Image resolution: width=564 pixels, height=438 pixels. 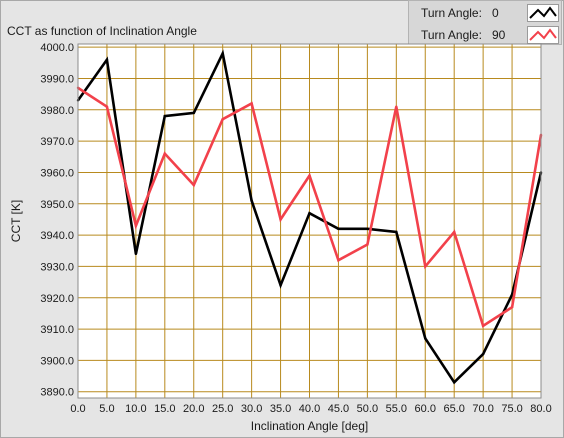 What do you see at coordinates (57, 236) in the screenshot?
I see `y-tick-label: 3940.0` at bounding box center [57, 236].